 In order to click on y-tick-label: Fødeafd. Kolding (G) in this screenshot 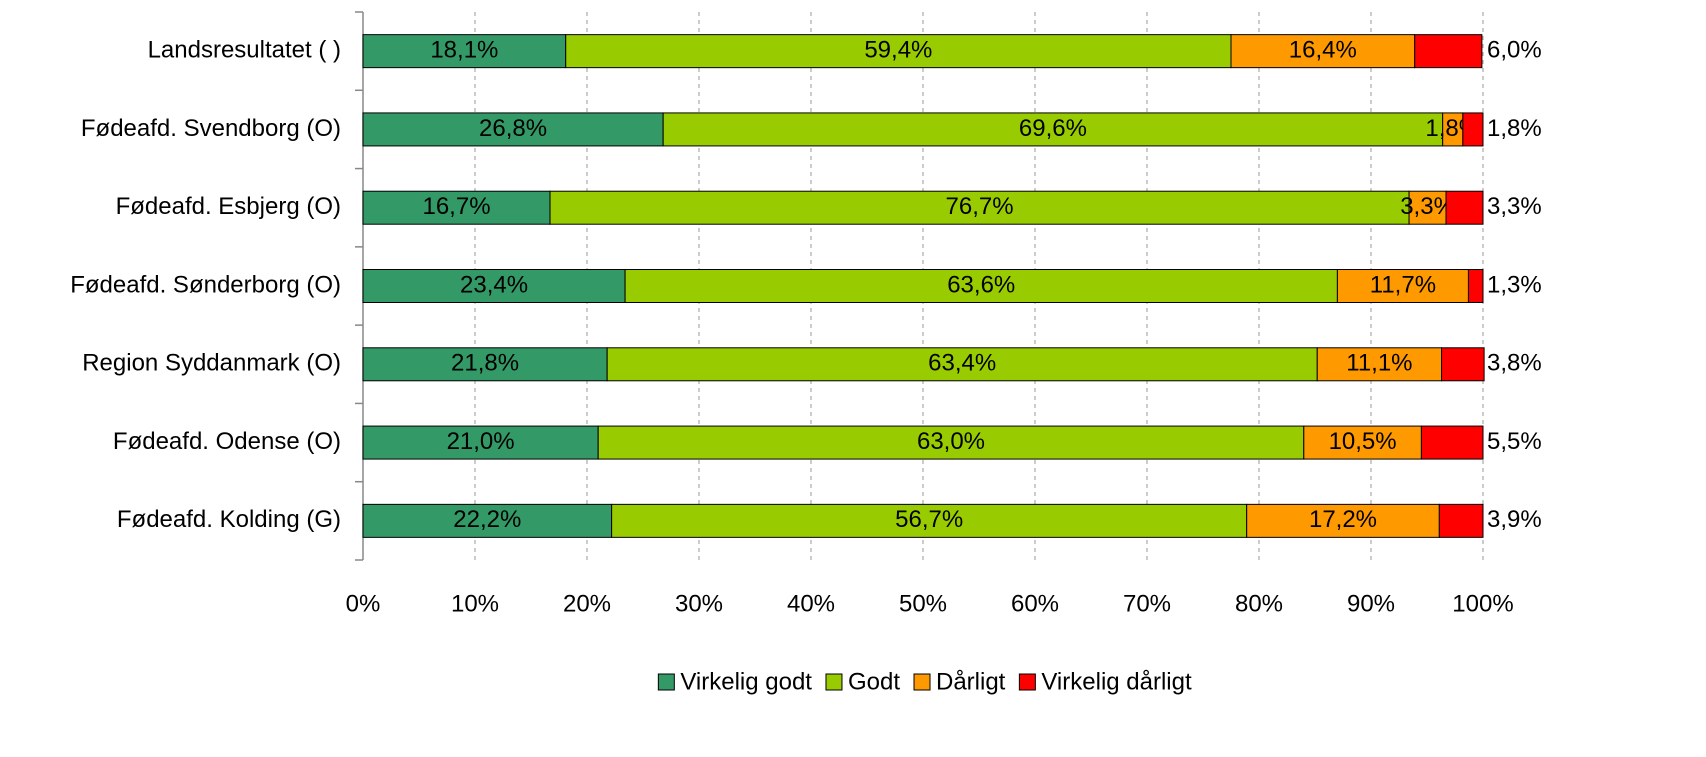, I will do `click(229, 519)`.